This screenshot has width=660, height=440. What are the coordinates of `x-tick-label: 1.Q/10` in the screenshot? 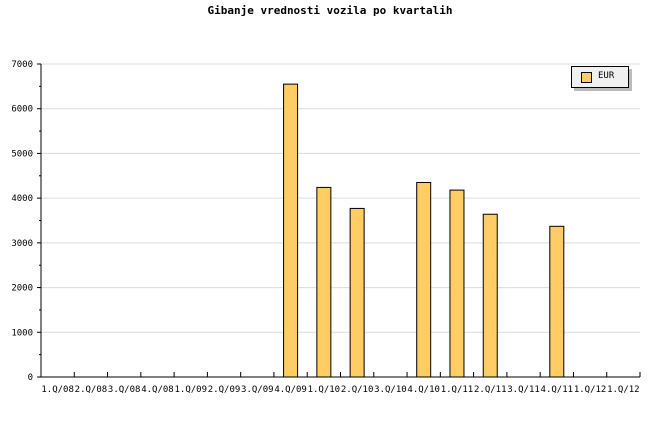 It's located at (324, 390).